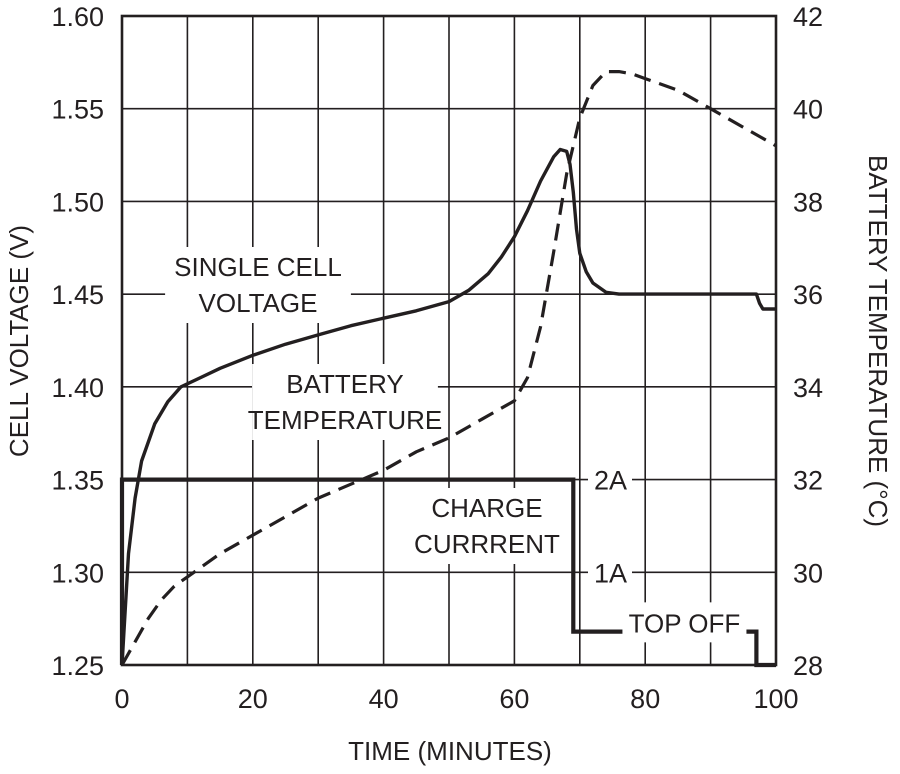 This screenshot has width=900, height=774. I want to click on top-off-annotation: TOP OFF, so click(685, 623).